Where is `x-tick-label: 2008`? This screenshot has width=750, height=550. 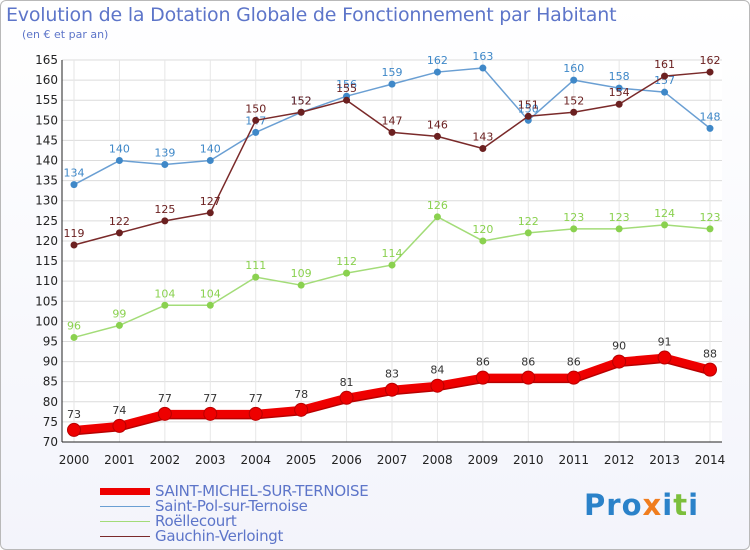 x-tick-label: 2008 is located at coordinates (437, 460).